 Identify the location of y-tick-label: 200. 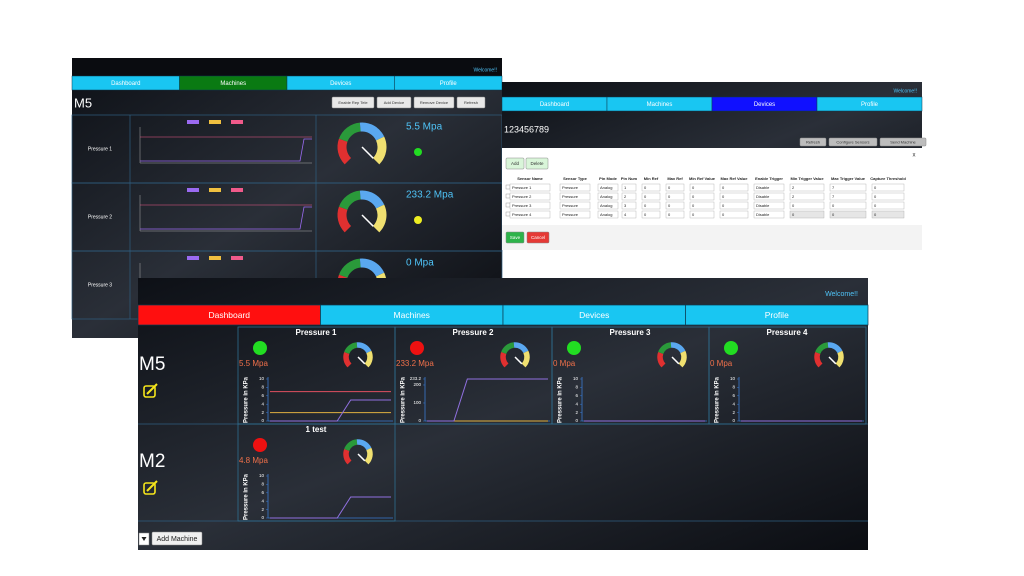
(417, 384).